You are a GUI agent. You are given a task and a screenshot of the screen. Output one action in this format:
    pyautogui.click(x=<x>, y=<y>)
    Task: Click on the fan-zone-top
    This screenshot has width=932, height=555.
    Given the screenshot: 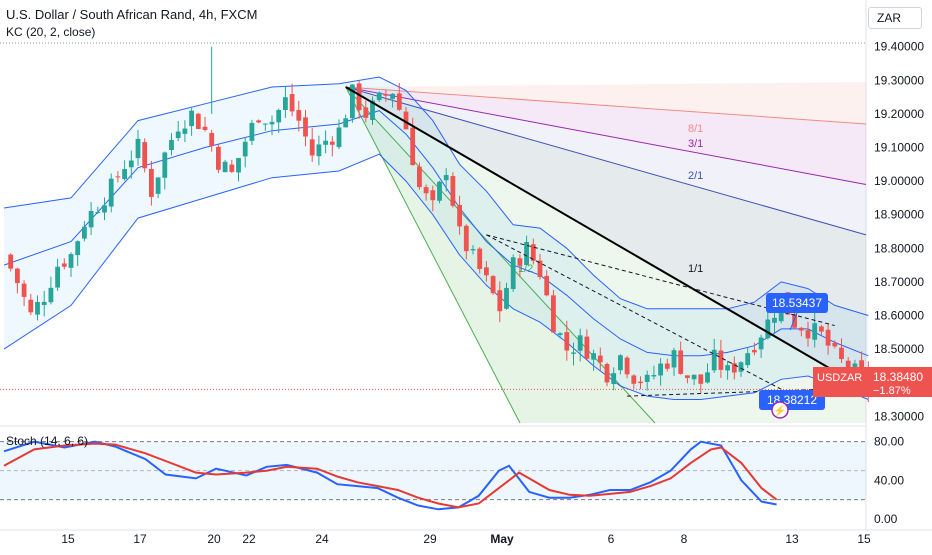 What is the action you would take?
    pyautogui.click(x=605, y=102)
    